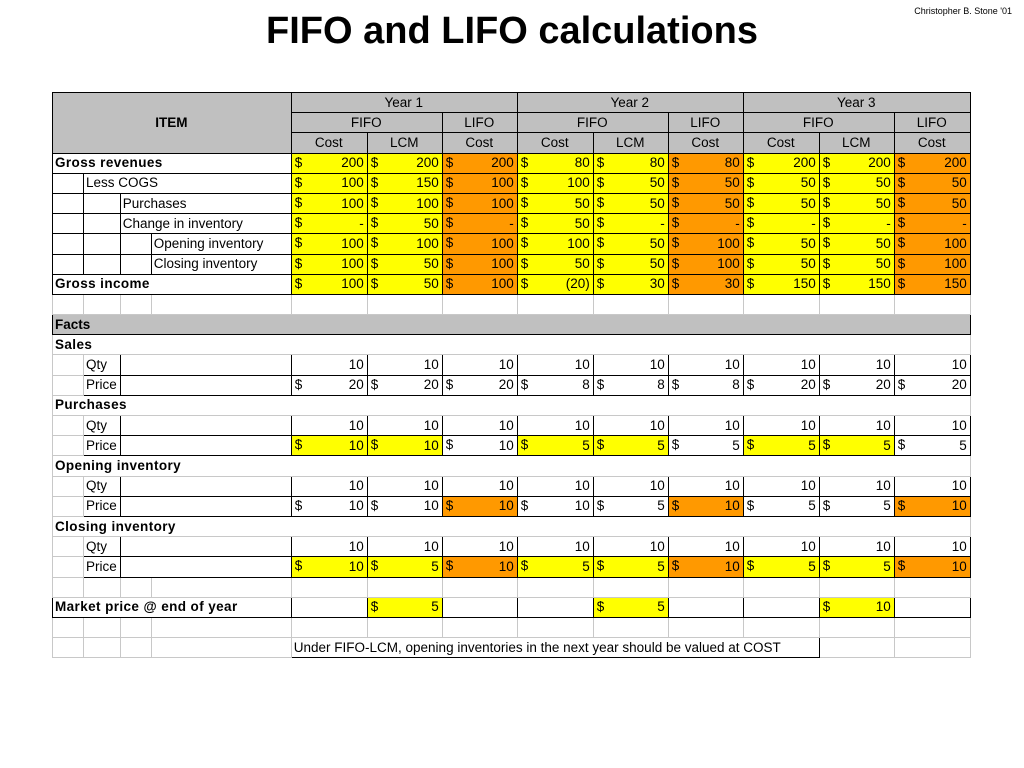  I want to click on amount: 150, so click(955, 284).